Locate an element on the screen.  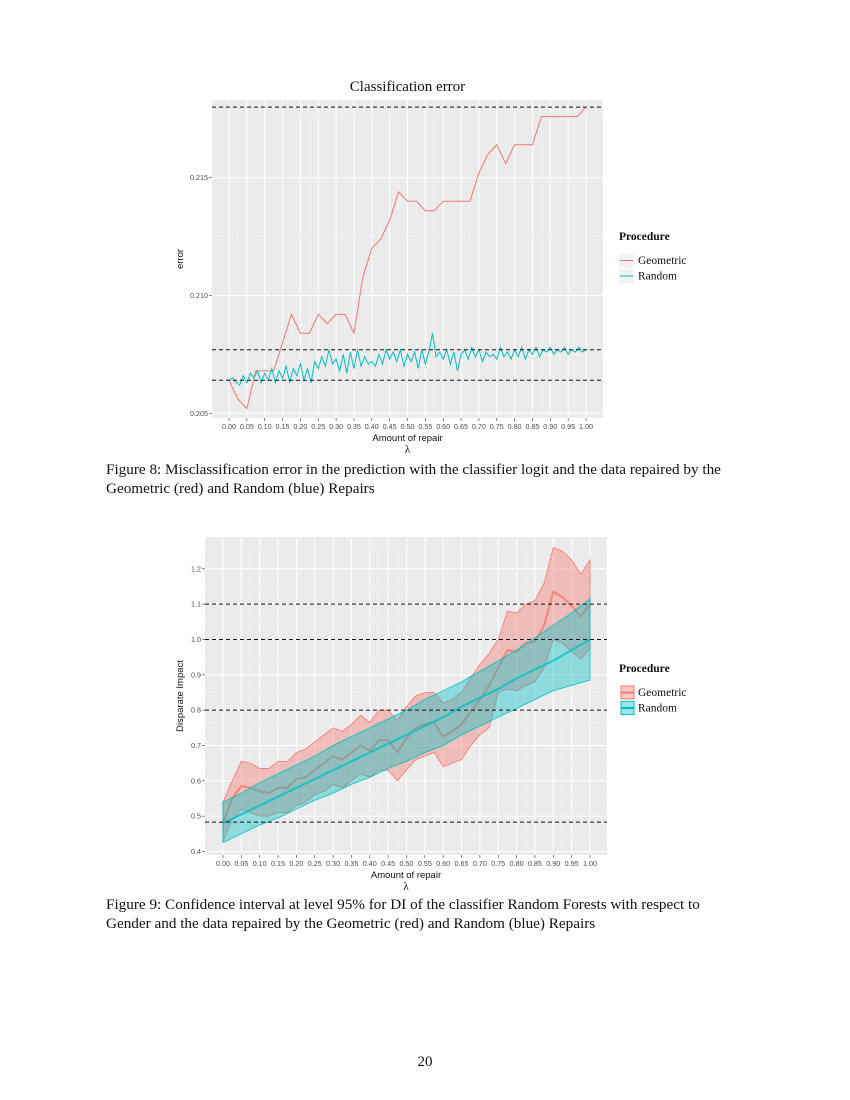
y-tick-label: 0.215 is located at coordinates (199, 177).